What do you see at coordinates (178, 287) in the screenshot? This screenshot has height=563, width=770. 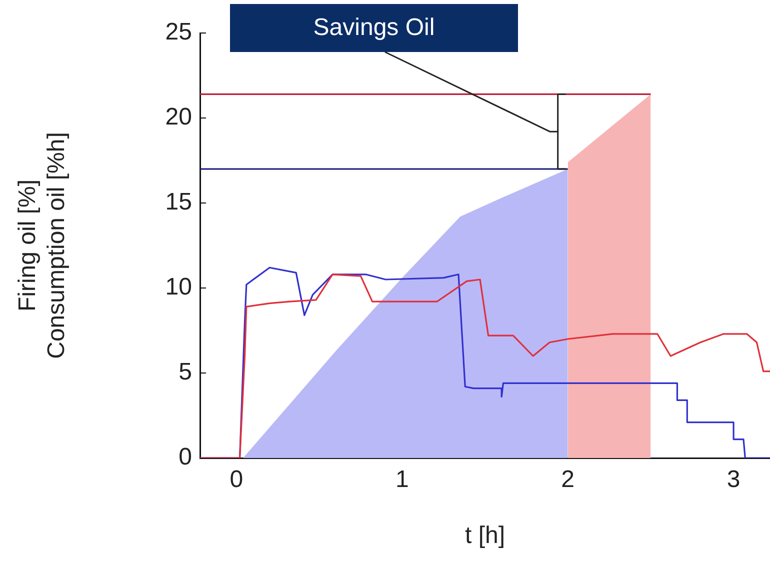 I see `y-tick-label: 10` at bounding box center [178, 287].